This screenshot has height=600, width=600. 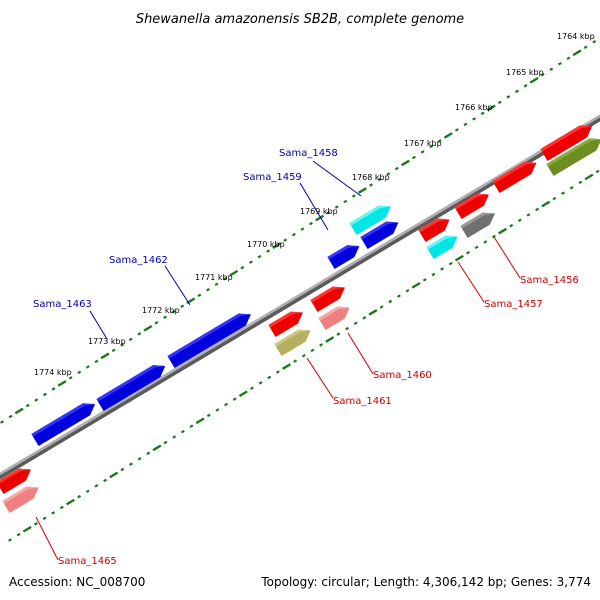 I want to click on gene-sama-1463b, so click(x=131, y=388).